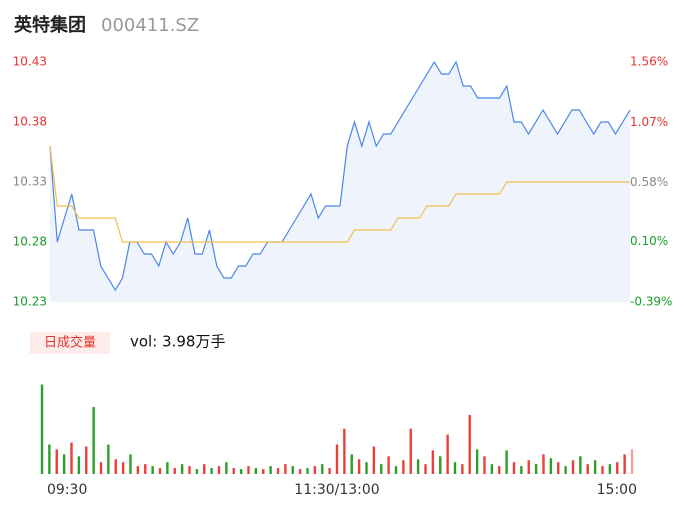  What do you see at coordinates (30, 62) in the screenshot?
I see `y-tick-label: 10.43` at bounding box center [30, 62].